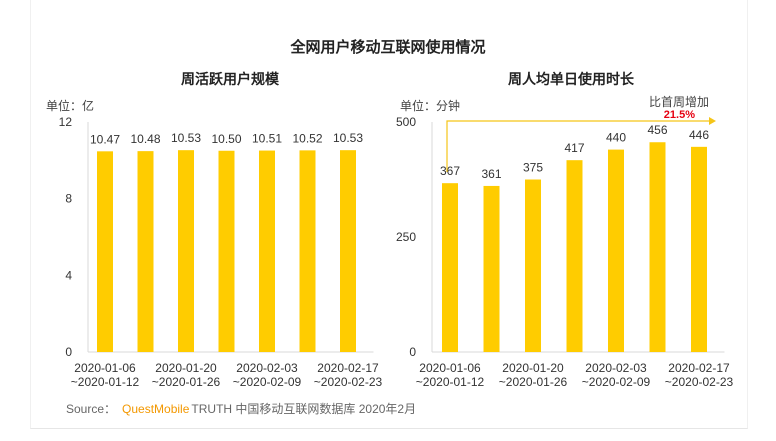 This screenshot has width=776, height=441. What do you see at coordinates (657, 130) in the screenshot?
I see `data-label: 456` at bounding box center [657, 130].